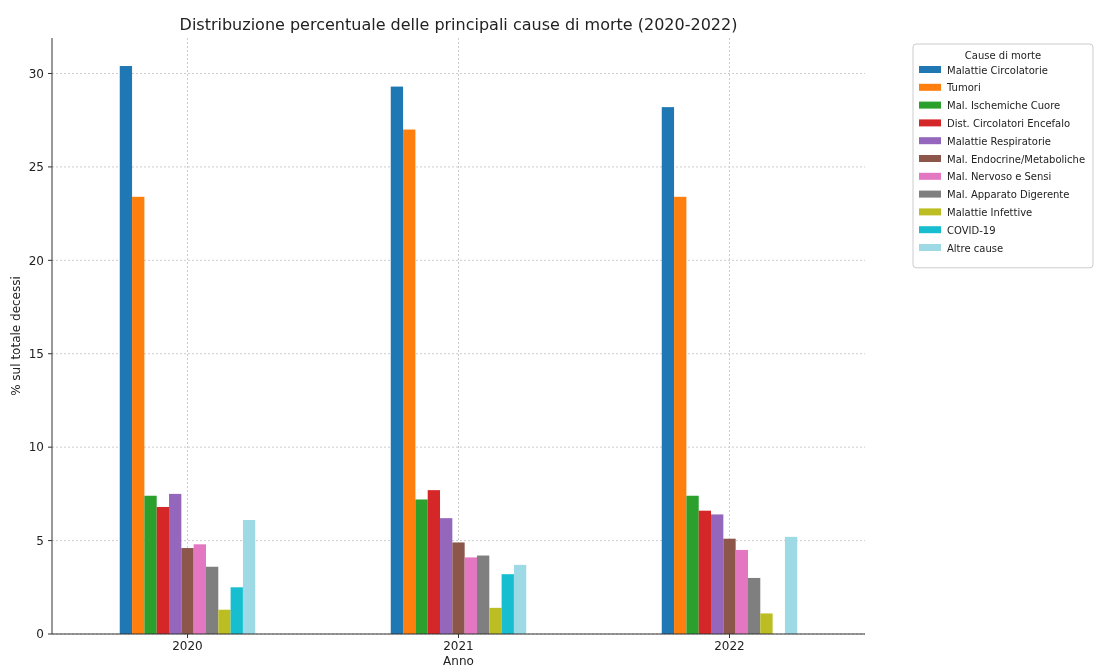 The height and width of the screenshot is (667, 1102). Describe the element at coordinates (963, 88) in the screenshot. I see `legend-label: Tumori` at that location.